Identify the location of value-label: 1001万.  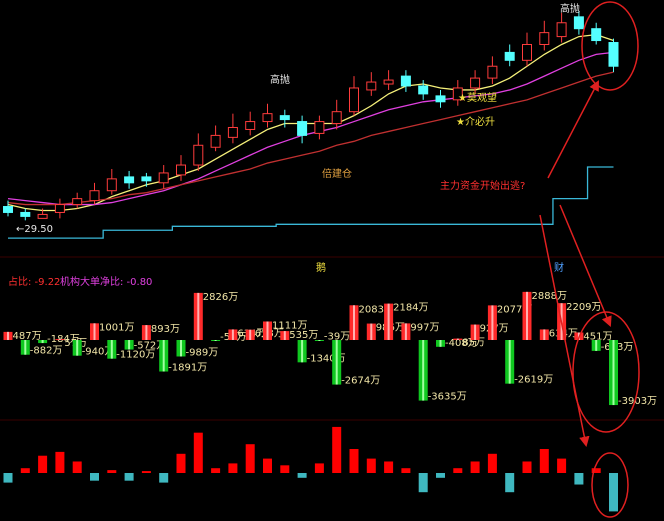
(116, 327).